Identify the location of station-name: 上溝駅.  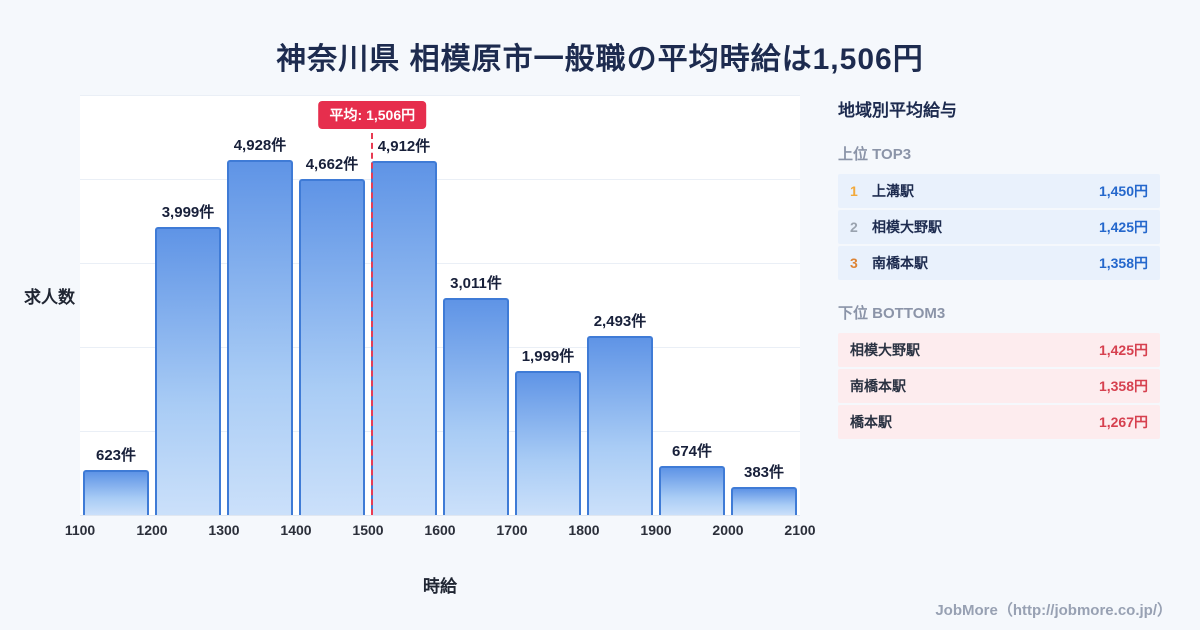
(893, 191).